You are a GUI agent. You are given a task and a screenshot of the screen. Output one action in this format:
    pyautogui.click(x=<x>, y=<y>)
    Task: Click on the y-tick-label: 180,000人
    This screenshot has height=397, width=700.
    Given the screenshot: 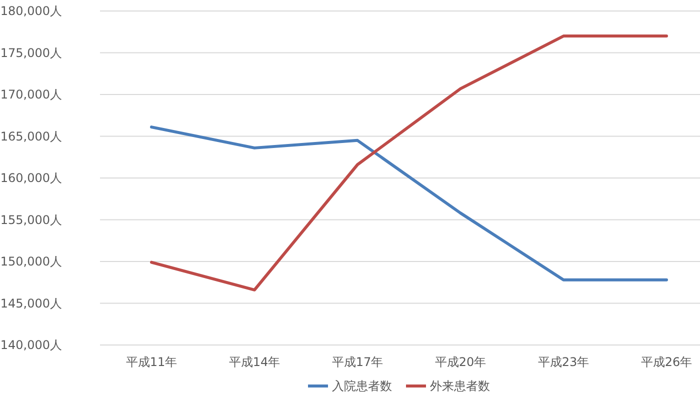 What is the action you would take?
    pyautogui.click(x=31, y=11)
    